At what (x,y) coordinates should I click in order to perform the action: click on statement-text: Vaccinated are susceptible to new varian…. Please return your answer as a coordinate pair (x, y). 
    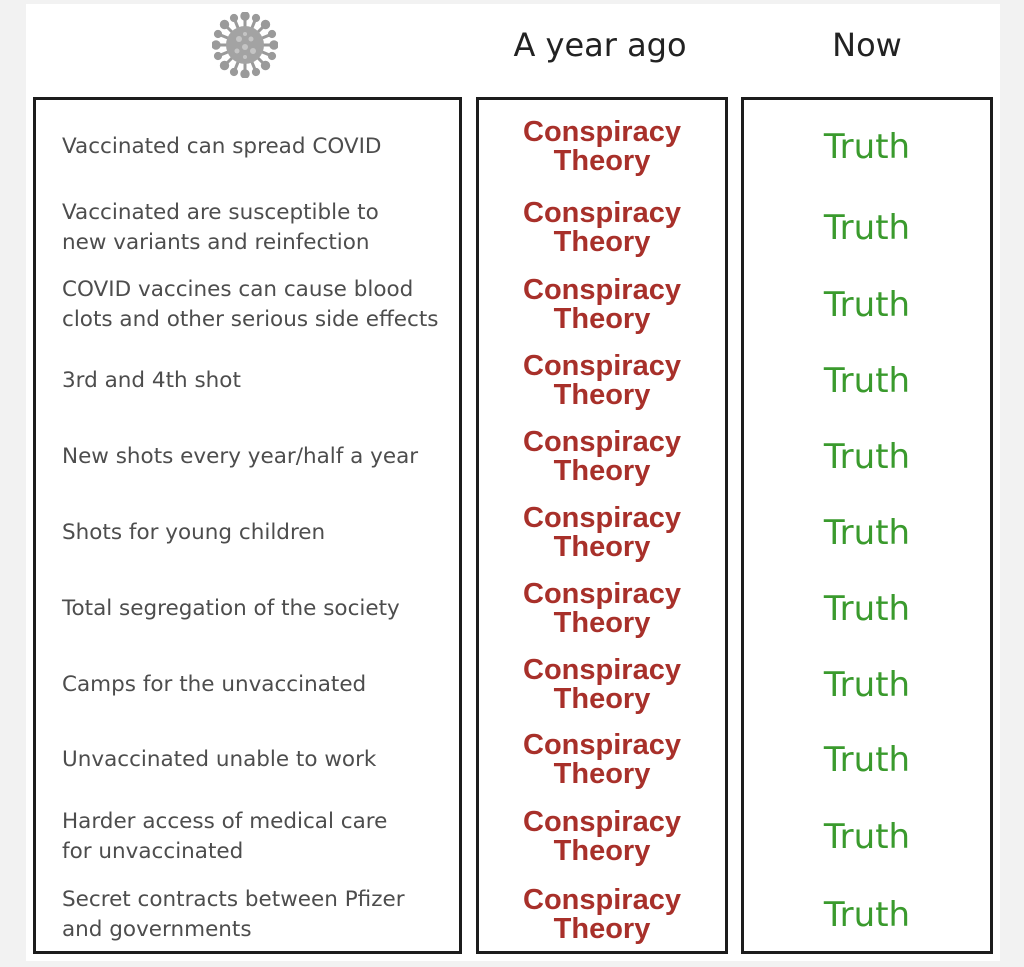
    Looking at the image, I should click on (220, 227).